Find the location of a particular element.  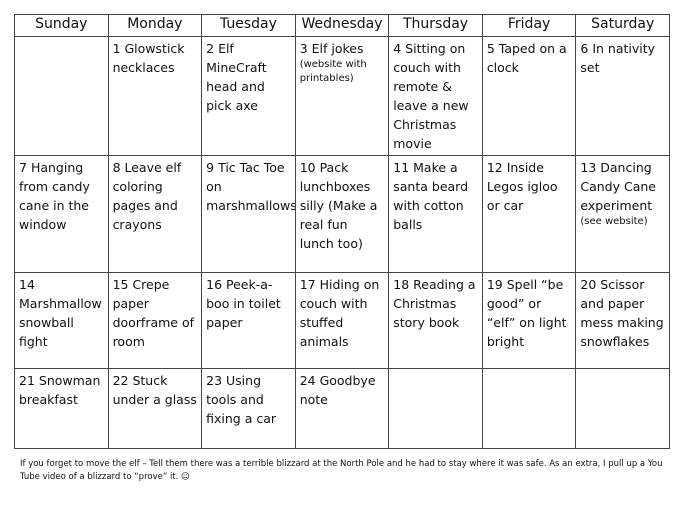

day-number: 17 is located at coordinates (307, 284).